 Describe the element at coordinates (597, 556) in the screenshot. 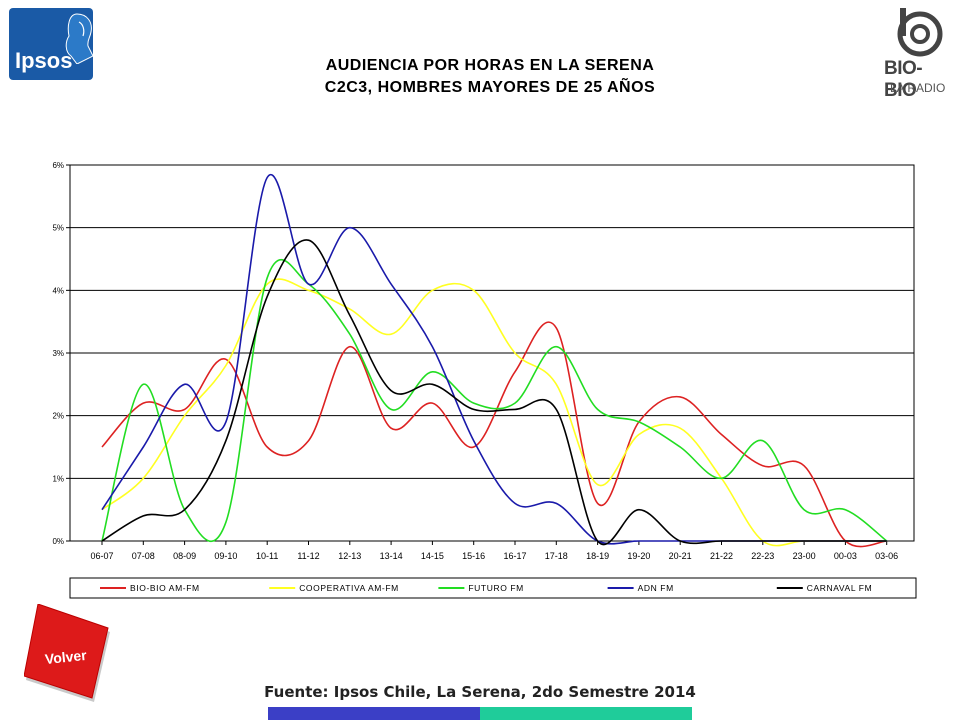

I see `x-tick-label: 18-19` at that location.